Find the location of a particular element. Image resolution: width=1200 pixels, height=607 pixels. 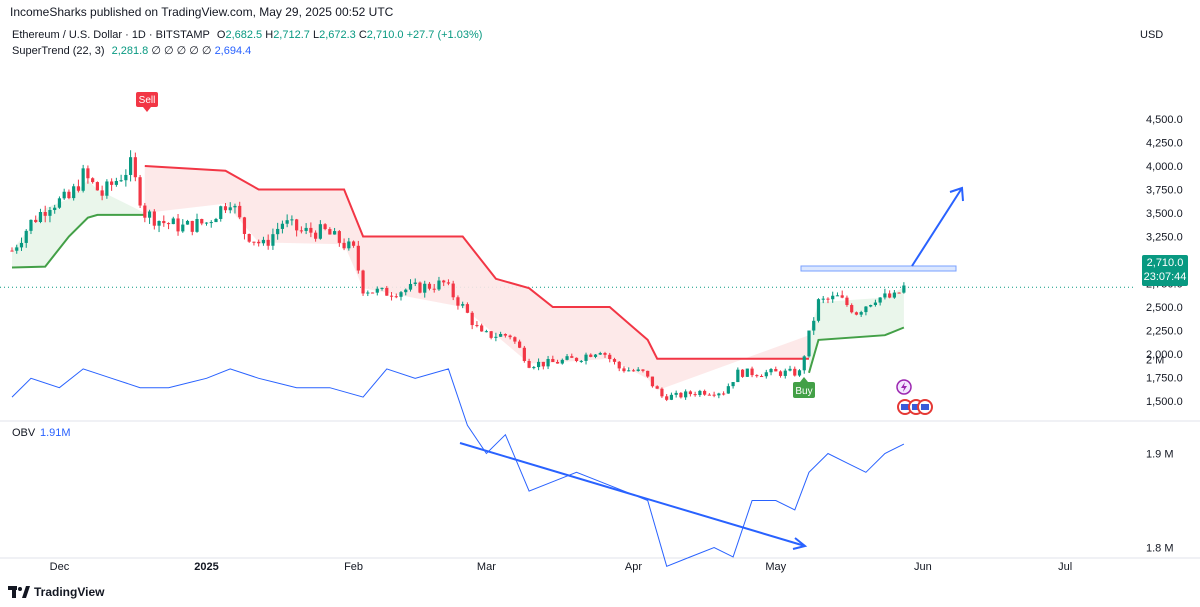

price-axis-tick-label: 4,500.0 is located at coordinates (1164, 120).